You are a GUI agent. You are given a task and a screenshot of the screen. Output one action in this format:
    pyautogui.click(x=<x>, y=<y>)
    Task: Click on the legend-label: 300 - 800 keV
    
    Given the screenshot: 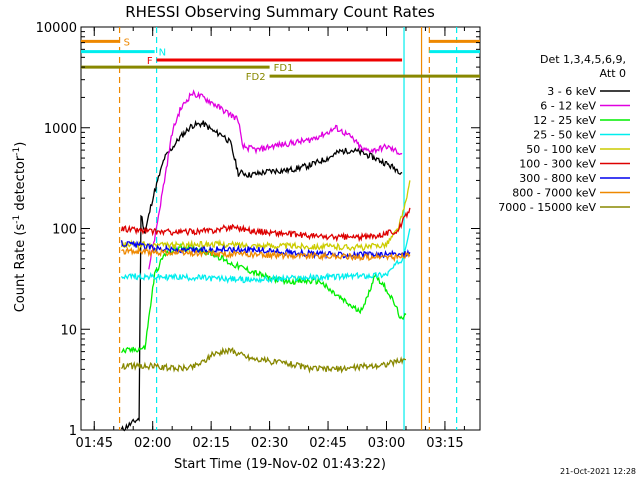 What is the action you would take?
    pyautogui.click(x=557, y=178)
    